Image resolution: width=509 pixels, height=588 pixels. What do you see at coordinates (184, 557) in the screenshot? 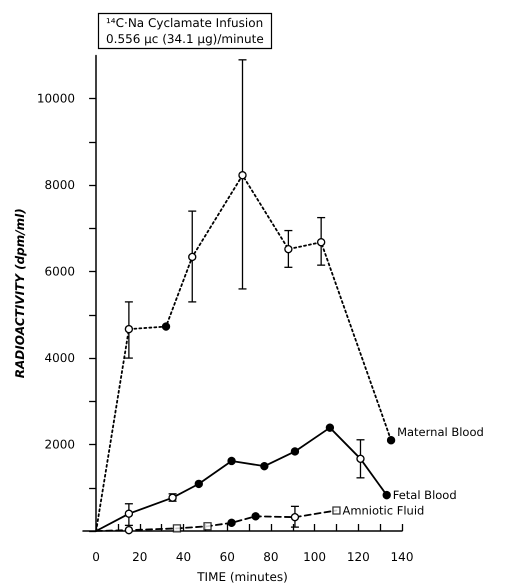
I see `x-tick-label: 40` at bounding box center [184, 557].